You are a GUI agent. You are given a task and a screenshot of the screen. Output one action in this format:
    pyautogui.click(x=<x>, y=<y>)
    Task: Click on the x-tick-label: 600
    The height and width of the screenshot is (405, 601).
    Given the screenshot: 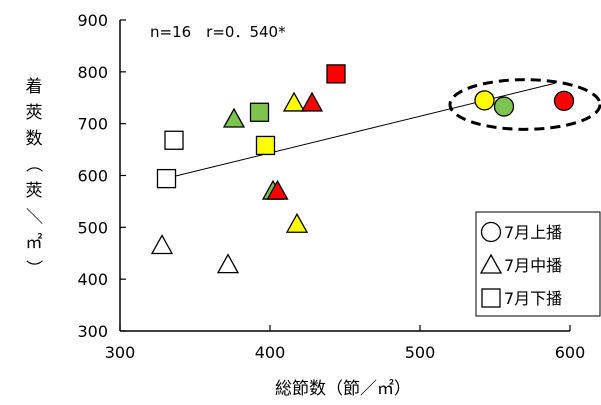 What is the action you would take?
    pyautogui.click(x=570, y=352)
    